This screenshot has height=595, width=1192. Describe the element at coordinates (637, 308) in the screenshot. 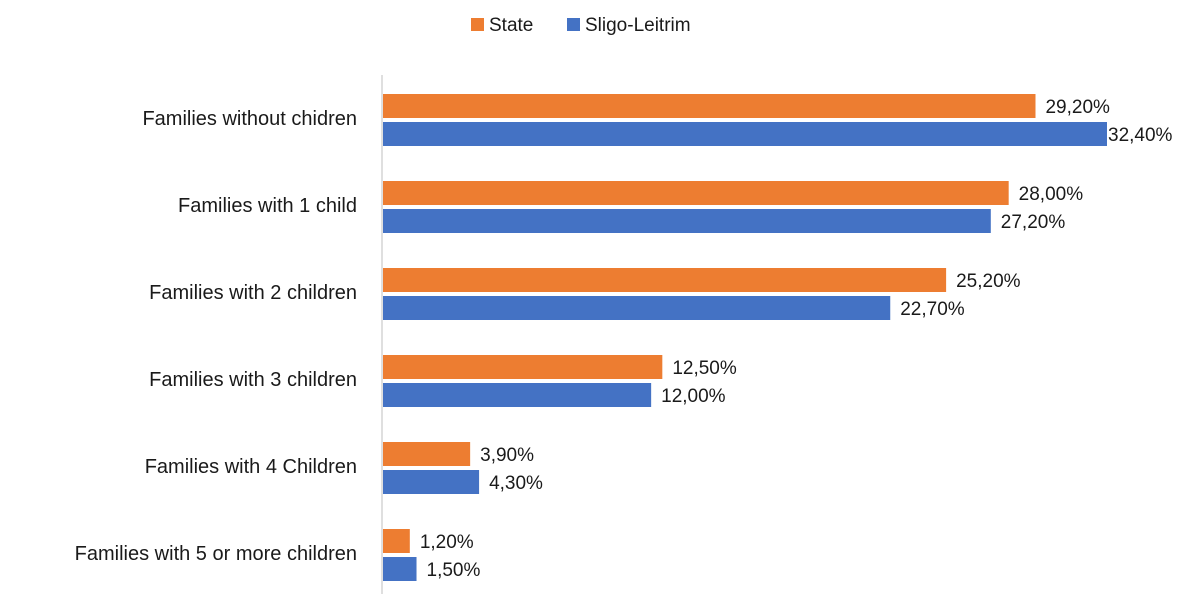

I see `bar-sligo-leitrim-families-with-2-children` at that location.